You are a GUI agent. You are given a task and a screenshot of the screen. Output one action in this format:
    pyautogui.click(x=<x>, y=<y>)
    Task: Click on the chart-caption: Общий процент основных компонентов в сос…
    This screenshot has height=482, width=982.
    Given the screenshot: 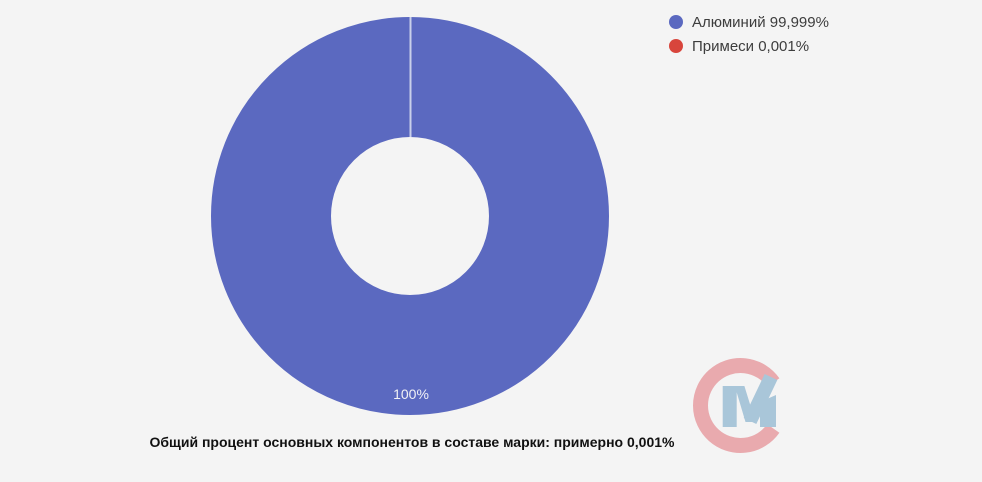 What is the action you would take?
    pyautogui.click(x=412, y=442)
    